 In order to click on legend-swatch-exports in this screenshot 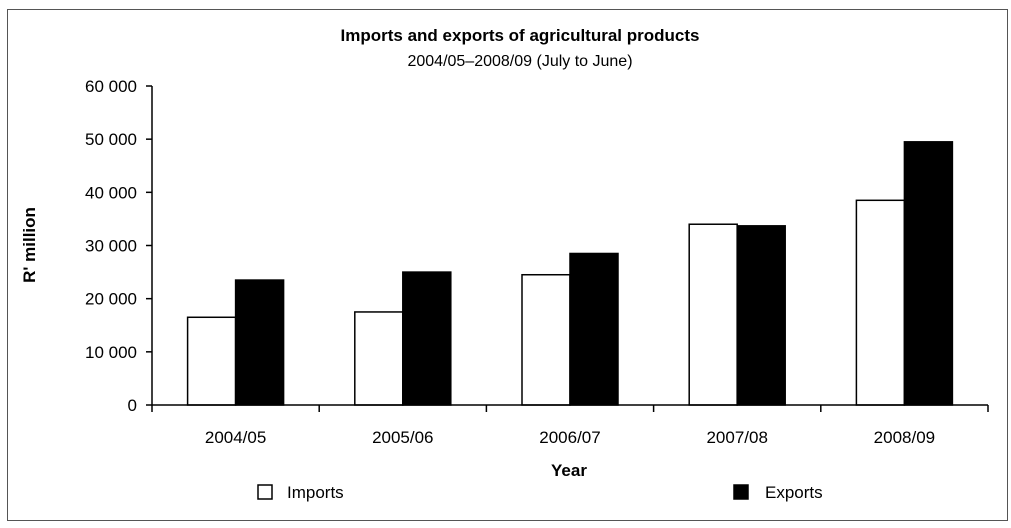, I will do `click(741, 492)`.